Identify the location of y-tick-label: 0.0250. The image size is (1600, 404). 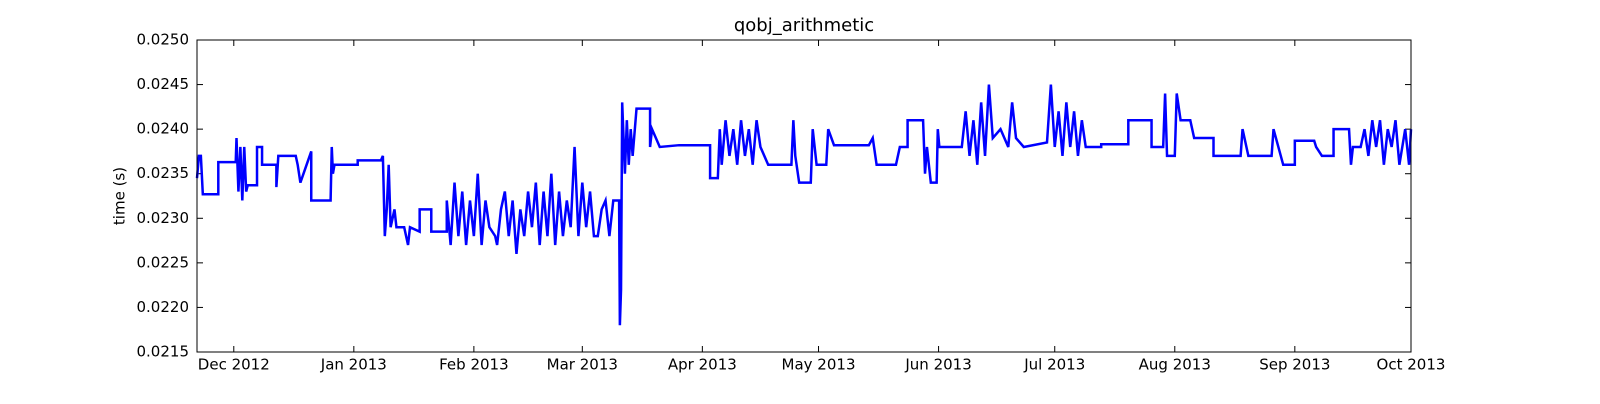
(163, 40).